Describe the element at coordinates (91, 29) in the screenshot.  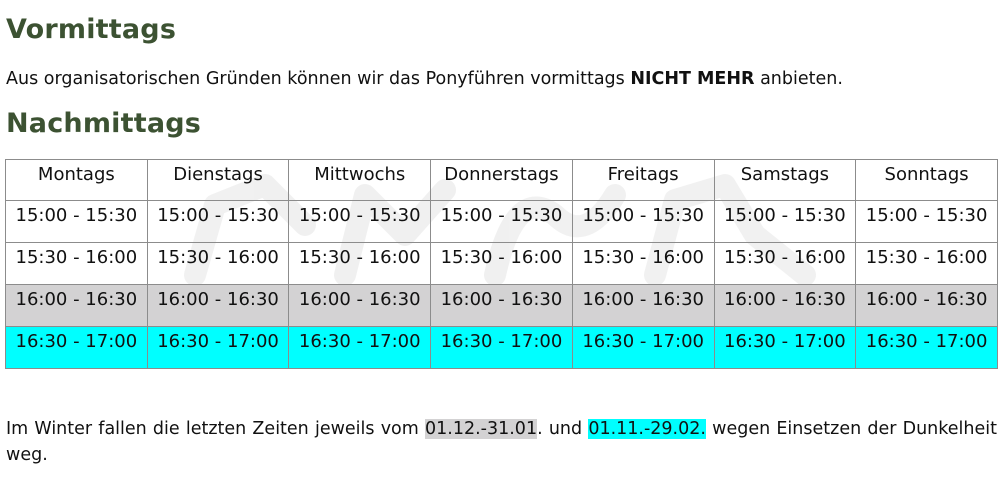
I see `morning-heading: Vormittags` at that location.